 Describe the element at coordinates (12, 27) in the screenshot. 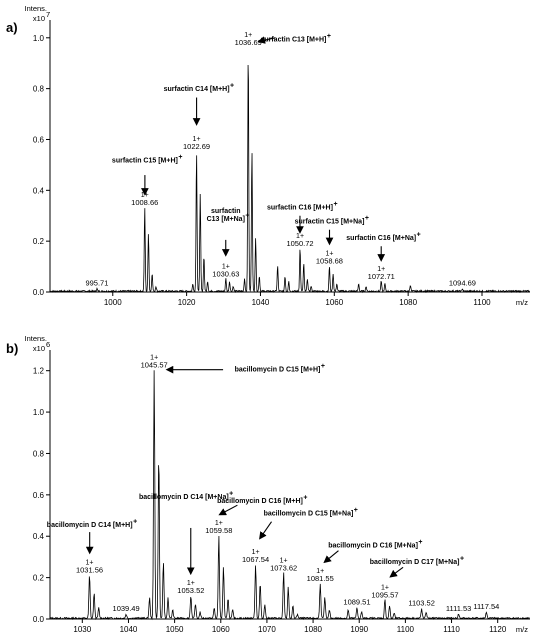

I see `panel-label-a: a)` at that location.